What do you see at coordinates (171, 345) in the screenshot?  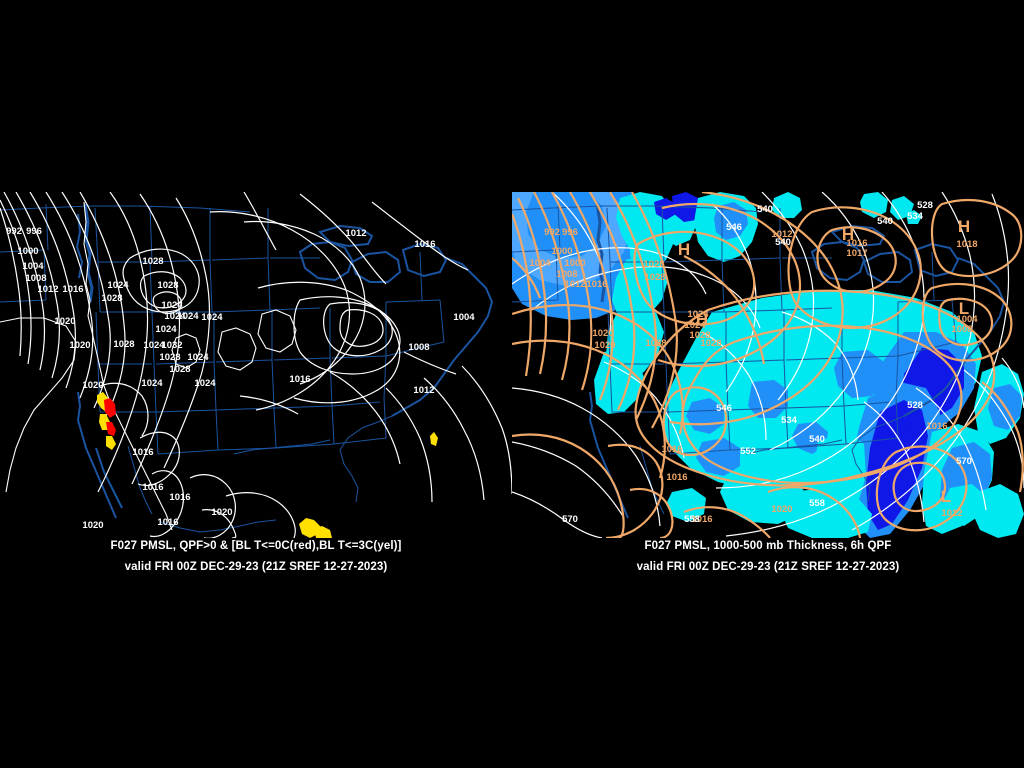 I see `isobar-label: 1032` at bounding box center [171, 345].